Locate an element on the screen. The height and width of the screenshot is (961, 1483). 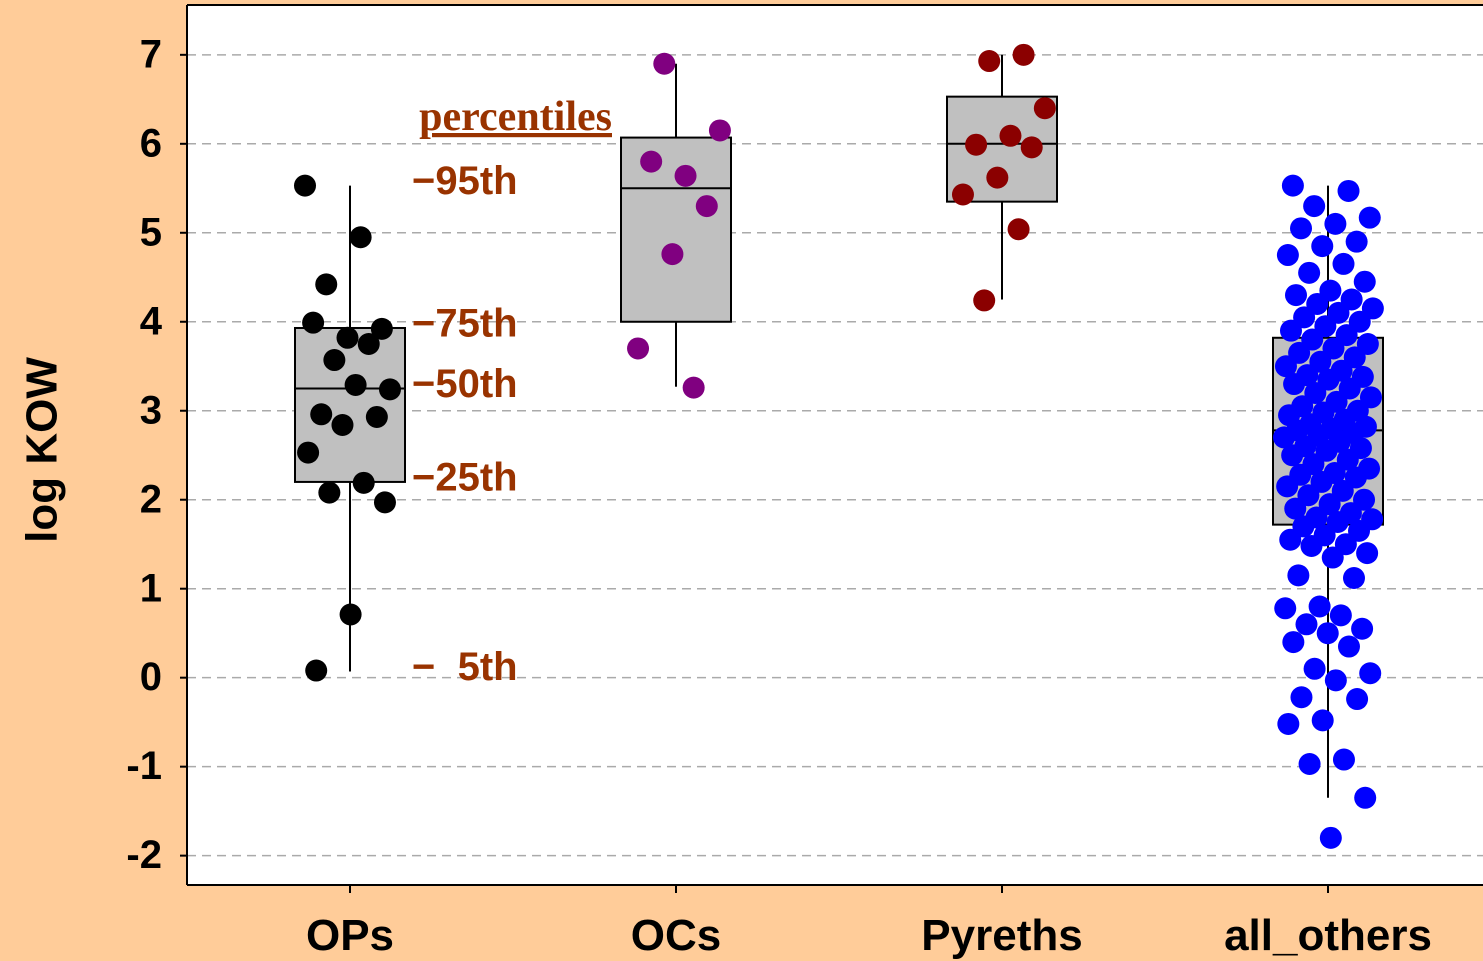
annotation: −50th is located at coordinates (465, 384).